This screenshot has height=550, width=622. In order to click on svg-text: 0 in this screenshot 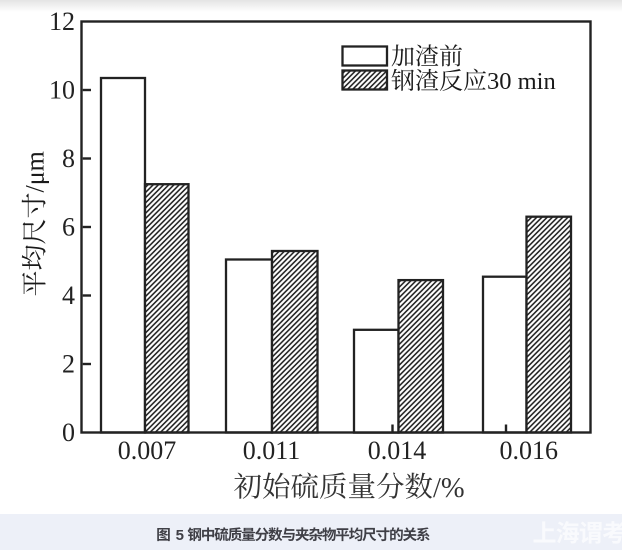, I will do `click(68, 432)`.